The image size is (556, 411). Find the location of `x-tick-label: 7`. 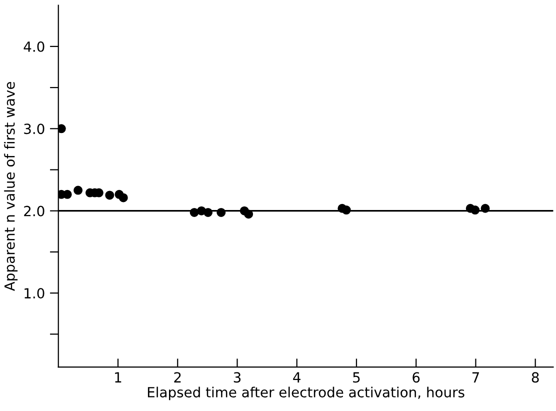

x-tick-label: 7 is located at coordinates (475, 377).